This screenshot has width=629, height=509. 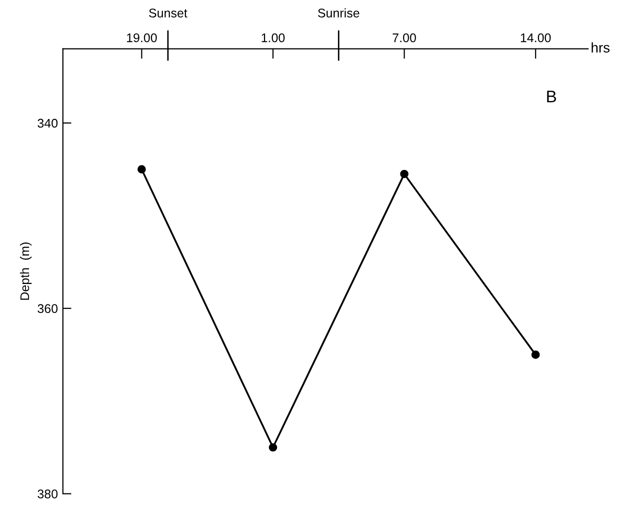 What do you see at coordinates (48, 123) in the screenshot?
I see `y-tick-label: 340` at bounding box center [48, 123].